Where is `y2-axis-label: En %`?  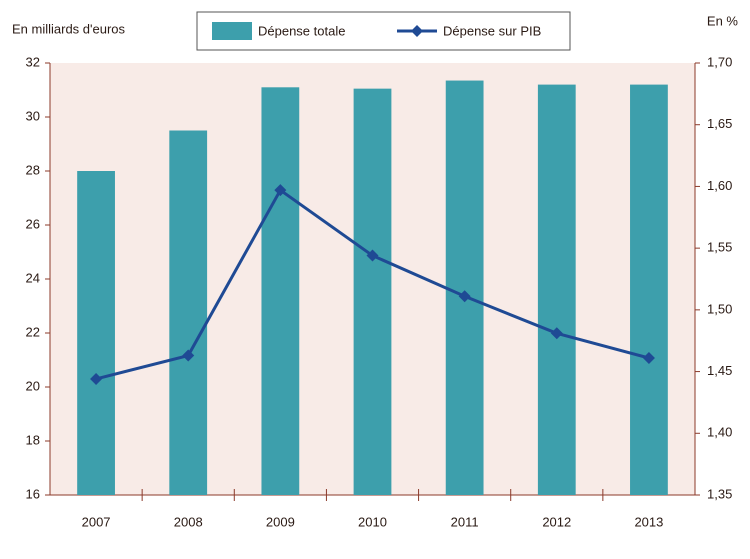
y2-axis-label: En % is located at coordinates (723, 20).